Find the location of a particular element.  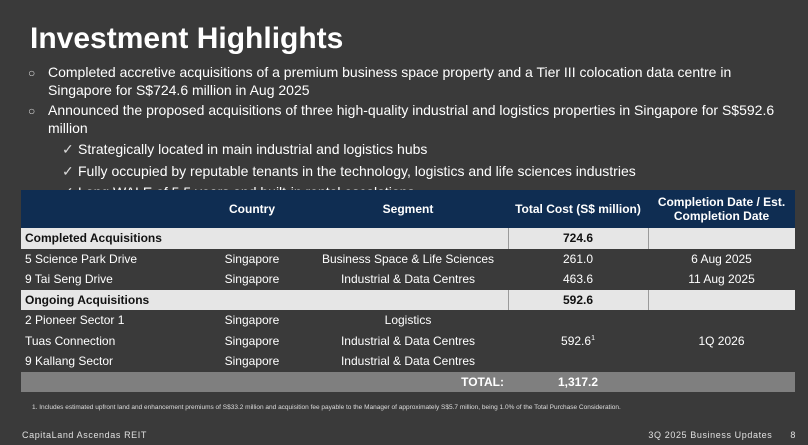

ongoing-cost-cell: 592.61 is located at coordinates (578, 341).